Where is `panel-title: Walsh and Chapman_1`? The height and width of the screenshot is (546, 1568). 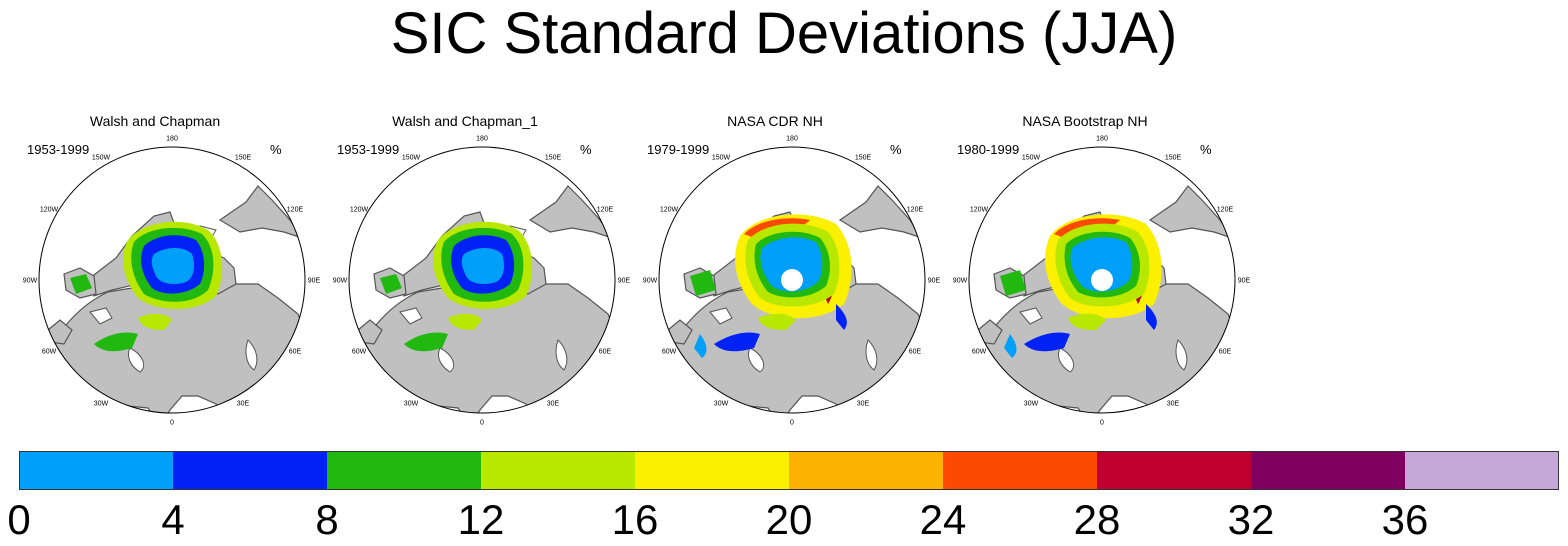 panel-title: Walsh and Chapman_1 is located at coordinates (465, 121).